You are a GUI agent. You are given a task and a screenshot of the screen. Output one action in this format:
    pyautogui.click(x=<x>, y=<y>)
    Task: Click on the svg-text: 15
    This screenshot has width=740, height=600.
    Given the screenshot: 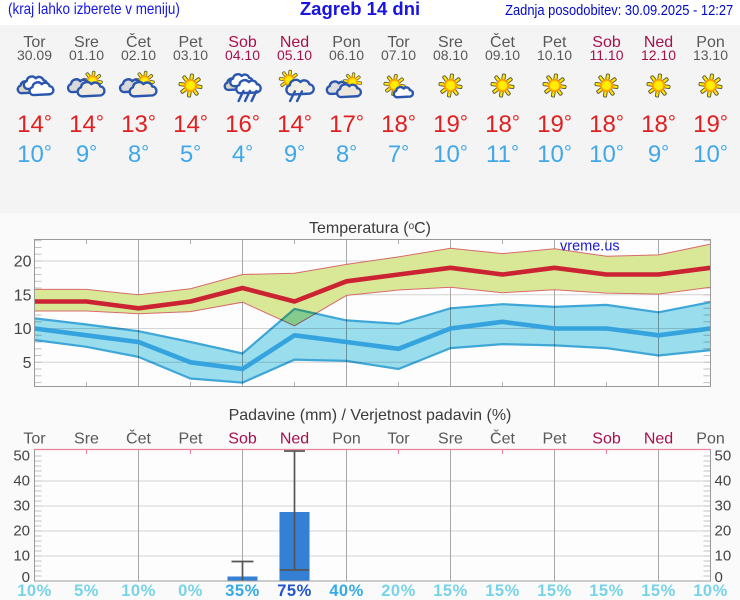 What is the action you would take?
    pyautogui.click(x=23, y=295)
    